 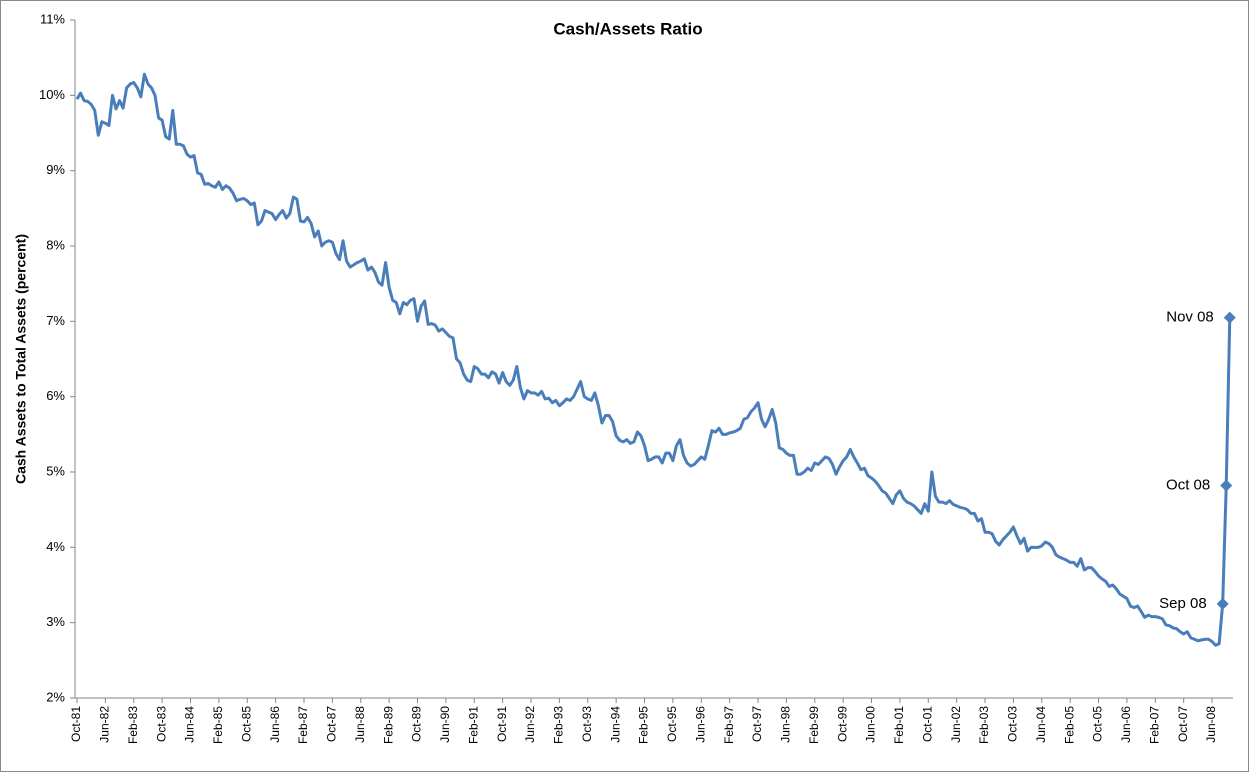 What do you see at coordinates (55, 169) in the screenshot?
I see `y-tick-label: 9%` at bounding box center [55, 169].